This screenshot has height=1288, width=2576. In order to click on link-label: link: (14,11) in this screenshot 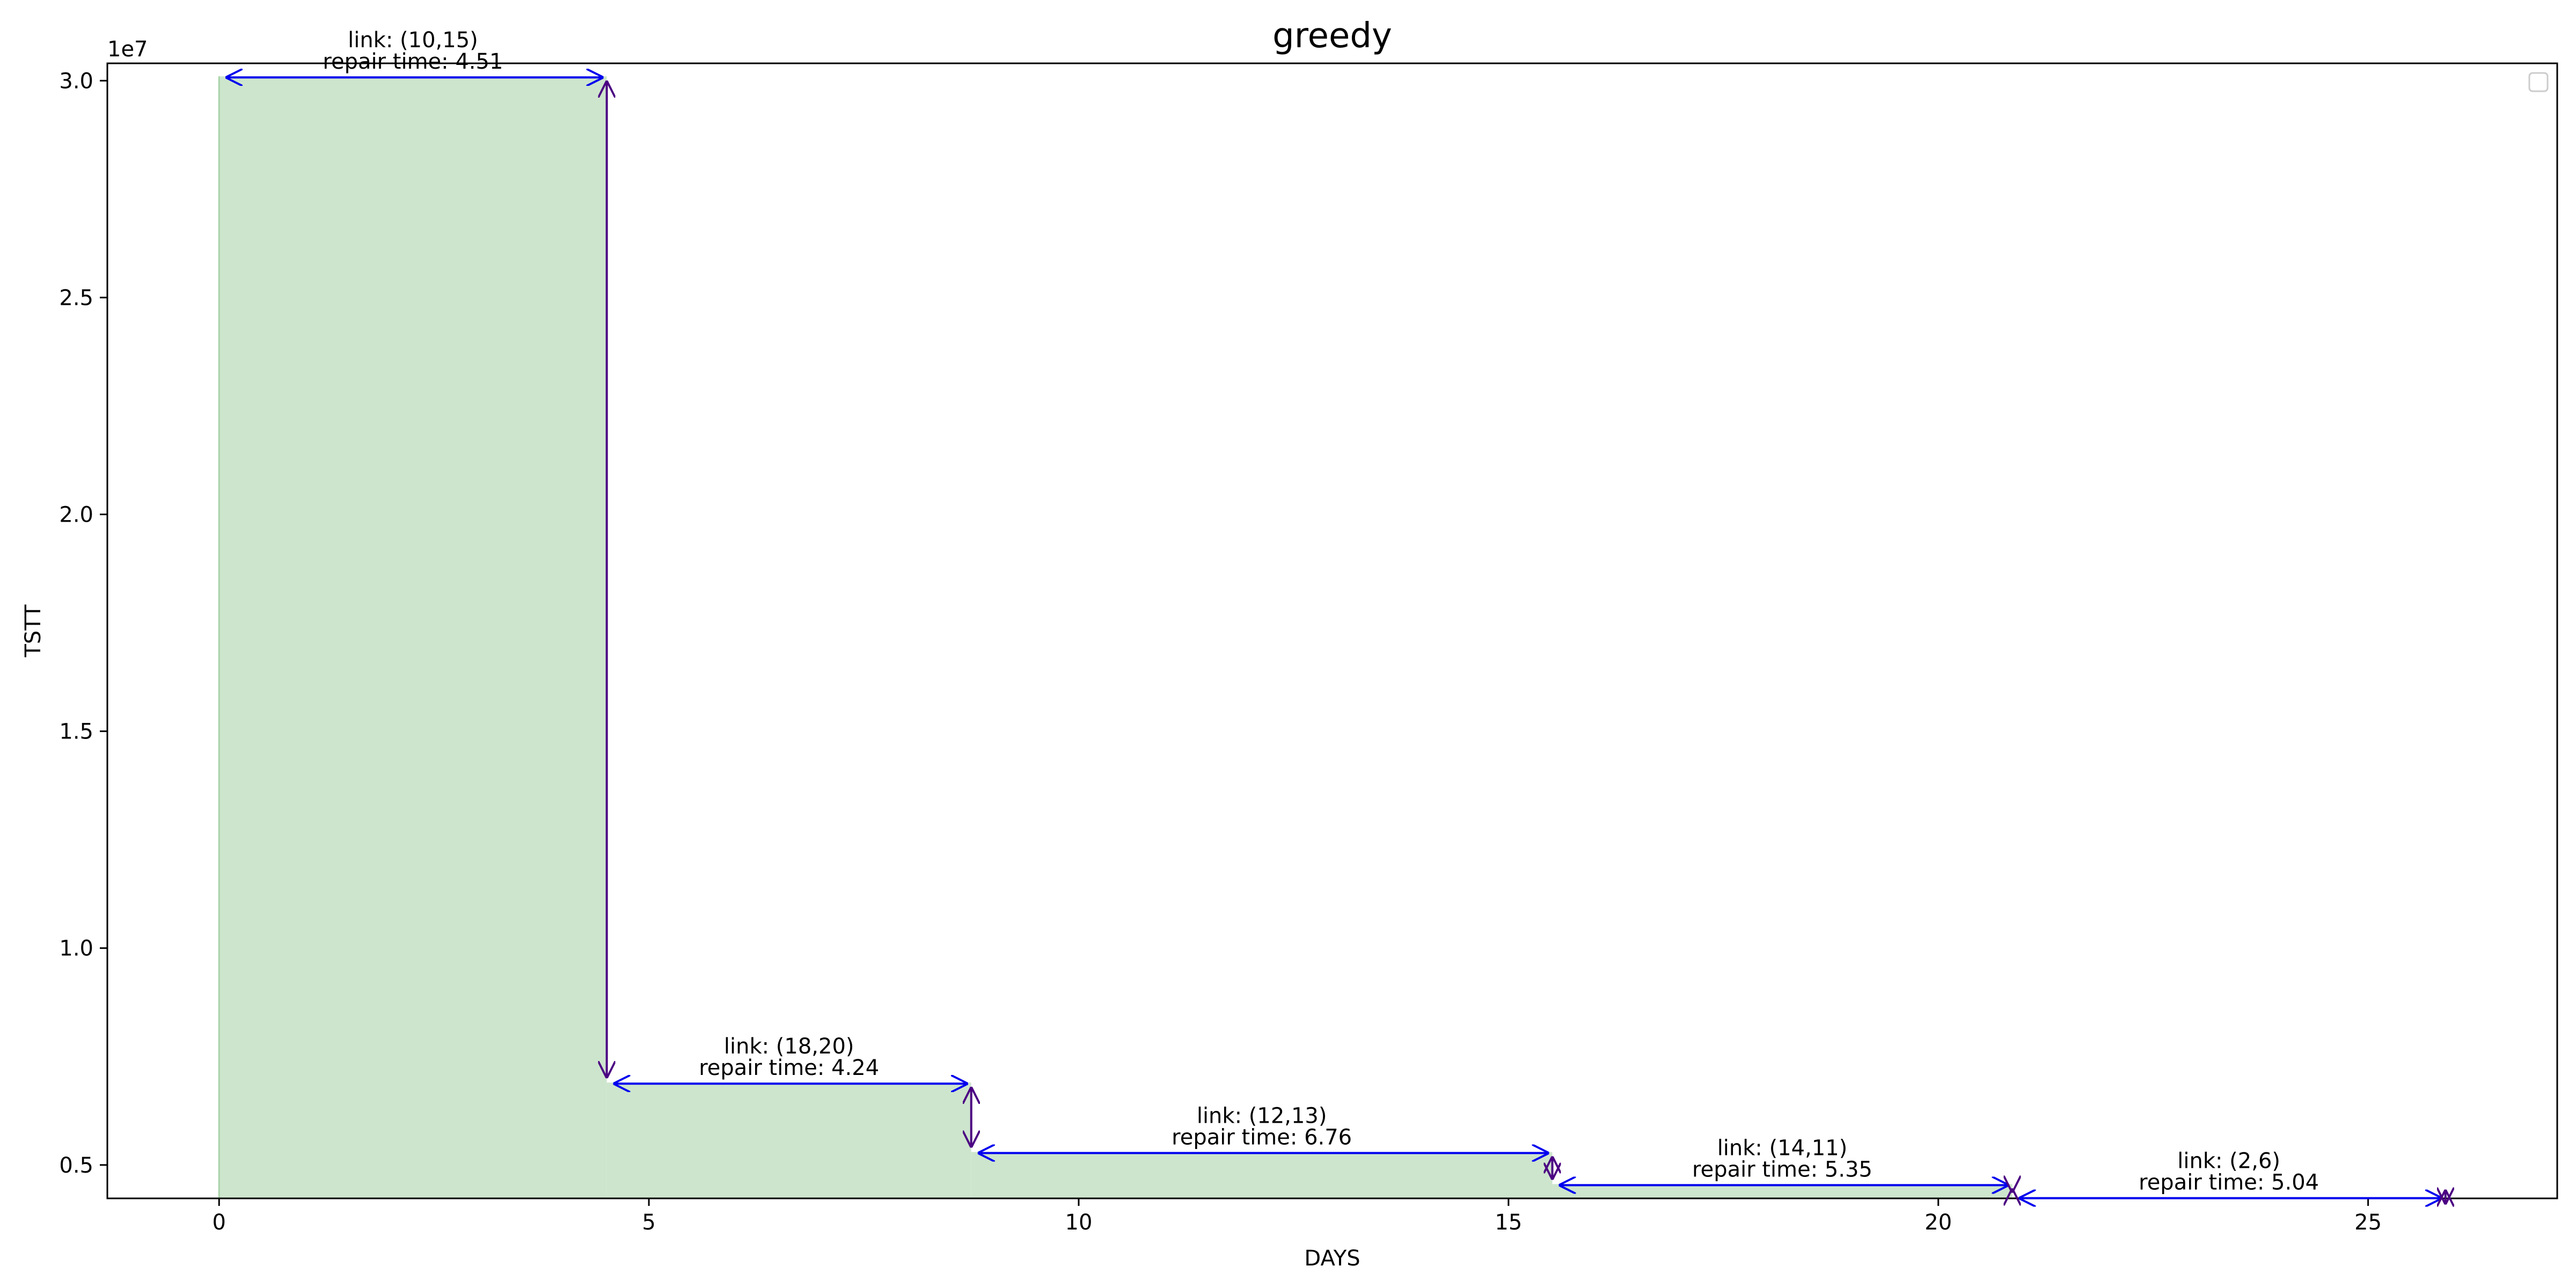, I will do `click(1782, 1148)`.